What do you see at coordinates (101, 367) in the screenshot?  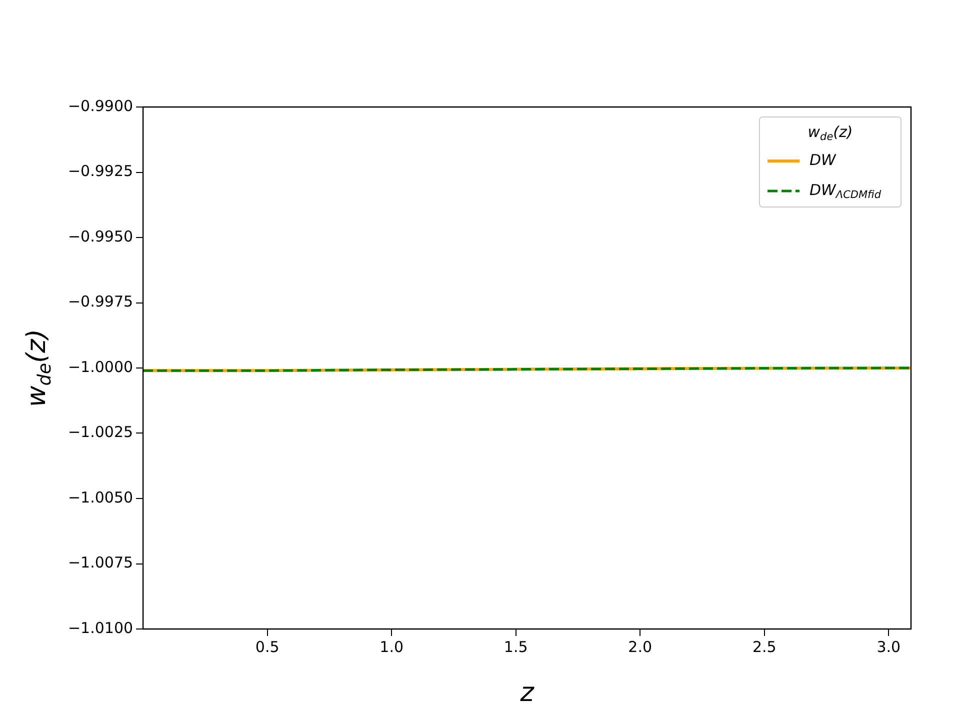 I see `y-tick-label: −1.0000` at bounding box center [101, 367].